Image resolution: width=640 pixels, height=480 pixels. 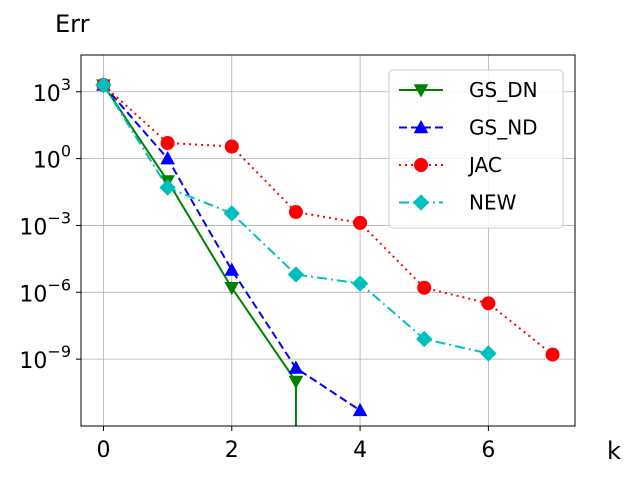 I want to click on x-tick-label: 2, so click(x=232, y=450).